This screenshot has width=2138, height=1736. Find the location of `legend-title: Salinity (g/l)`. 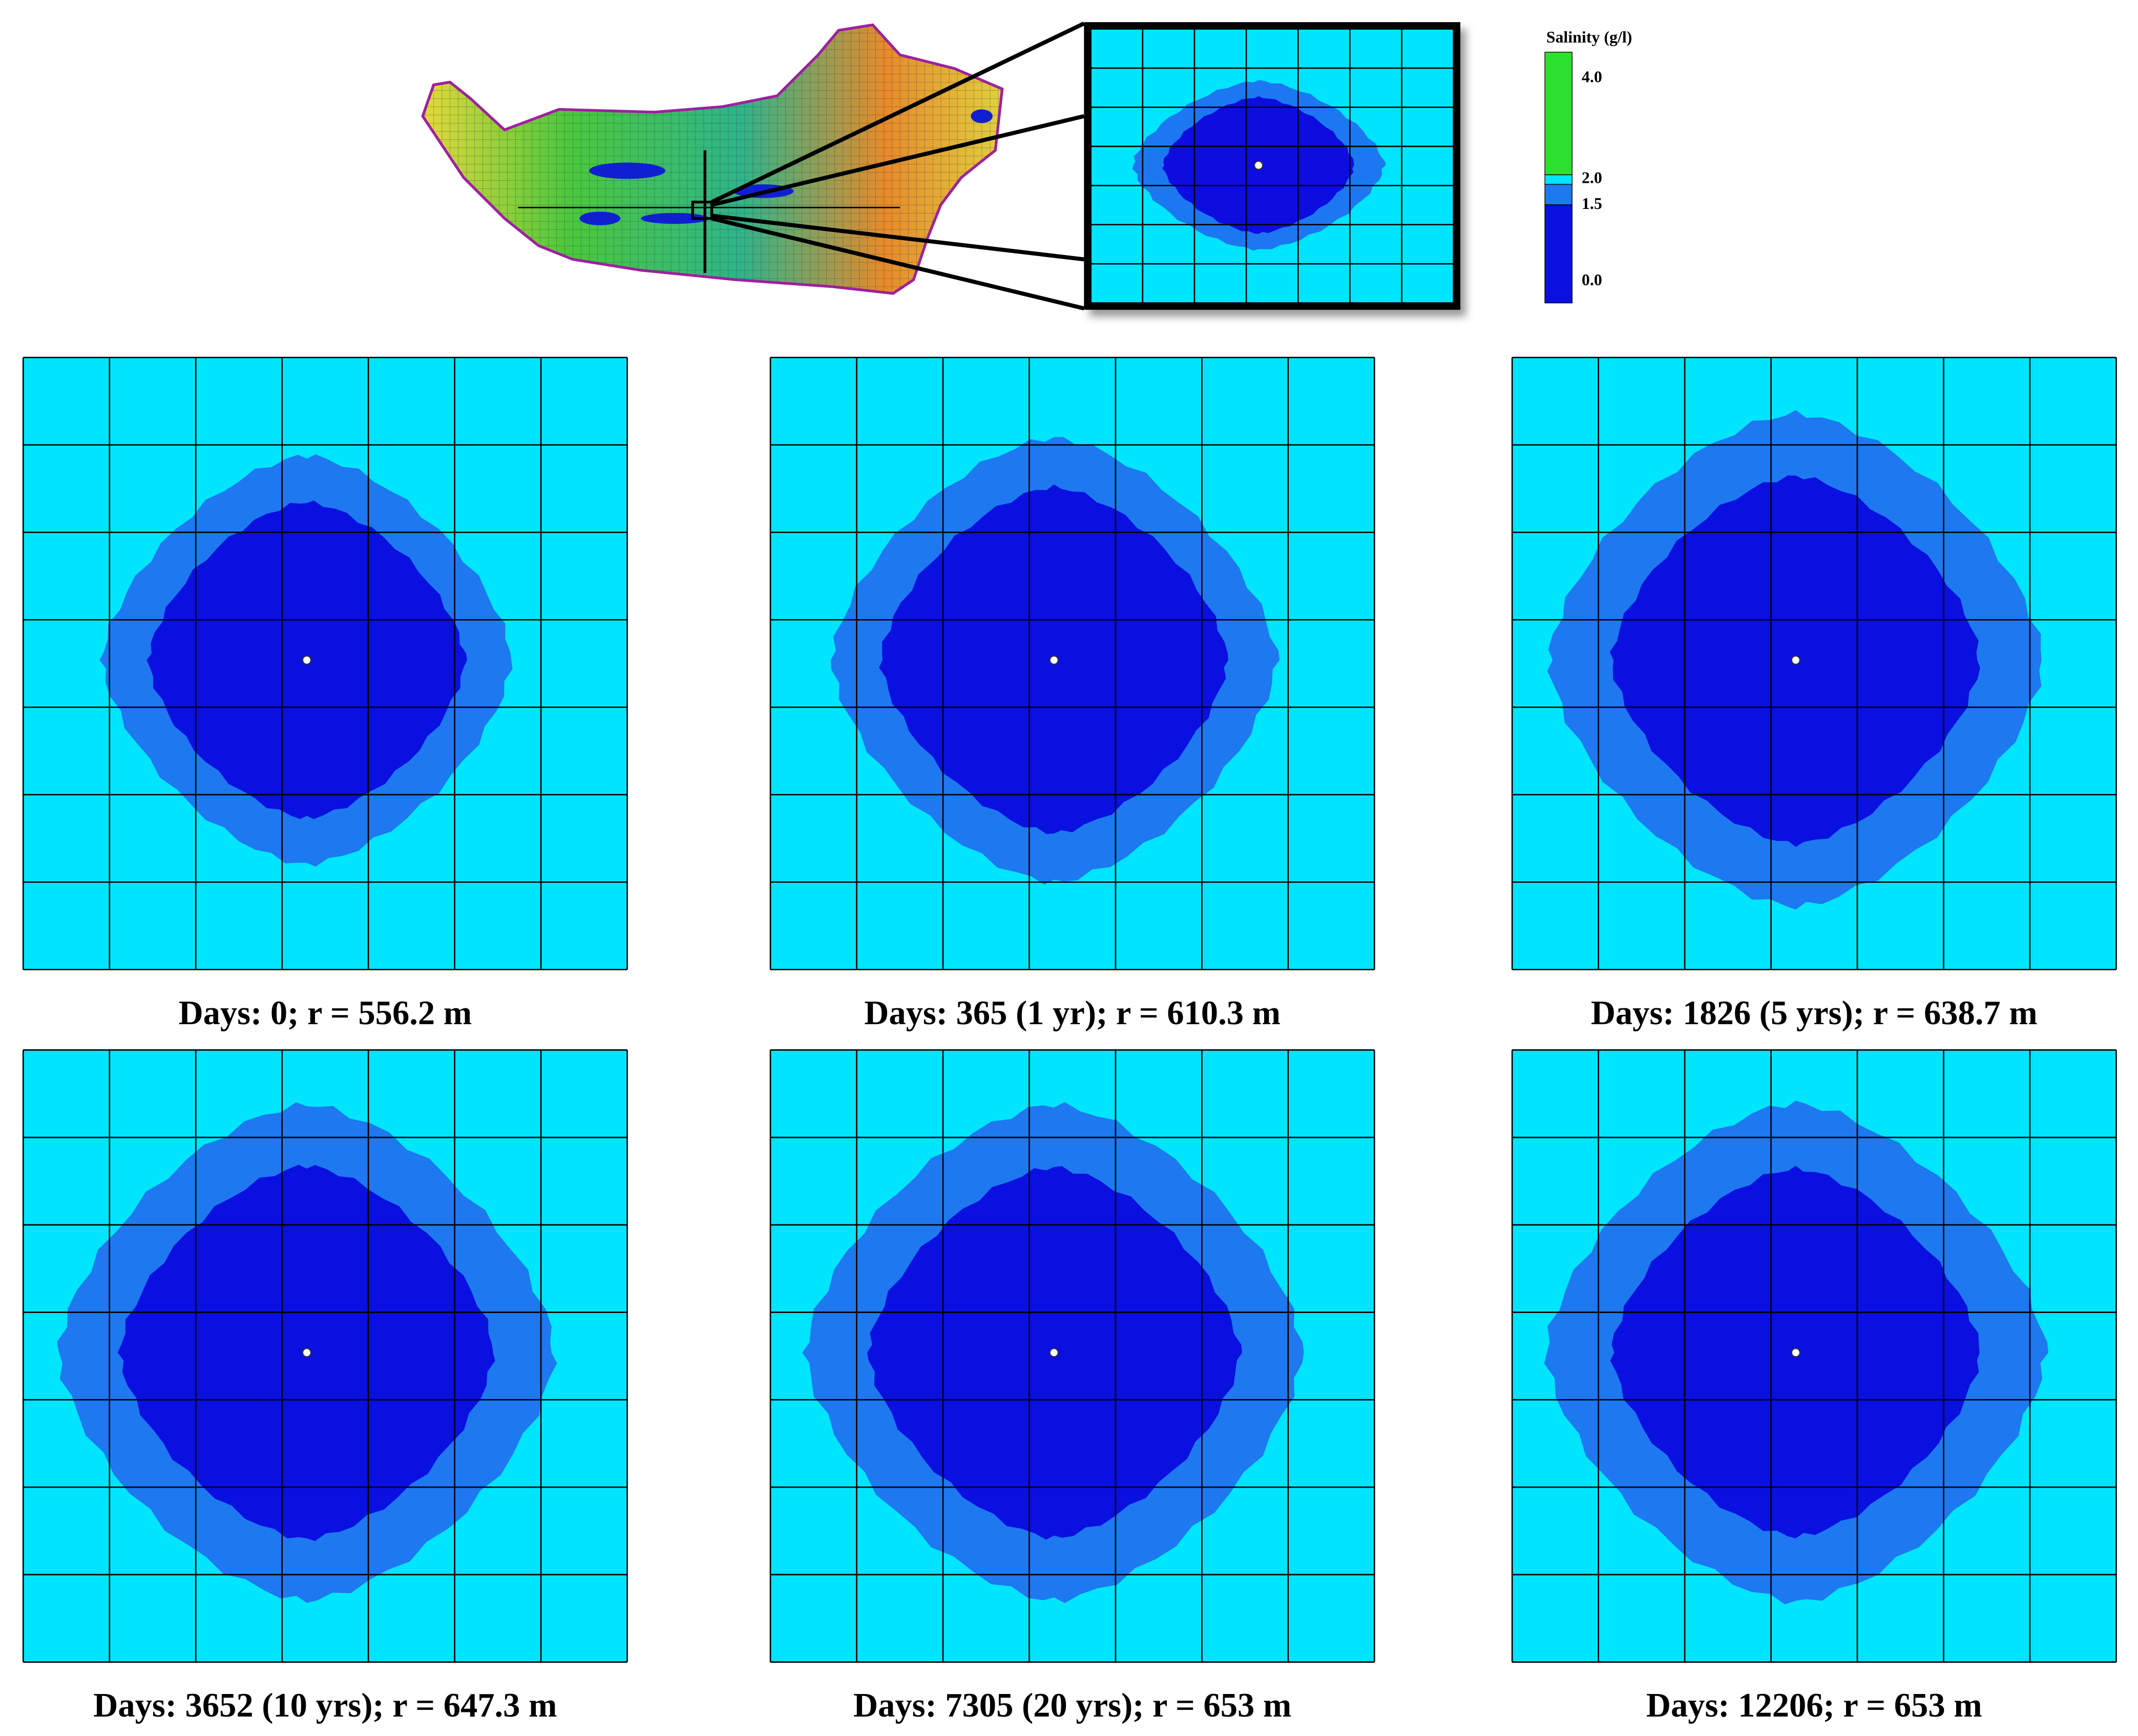

legend-title: Salinity (g/l) is located at coordinates (1589, 37).